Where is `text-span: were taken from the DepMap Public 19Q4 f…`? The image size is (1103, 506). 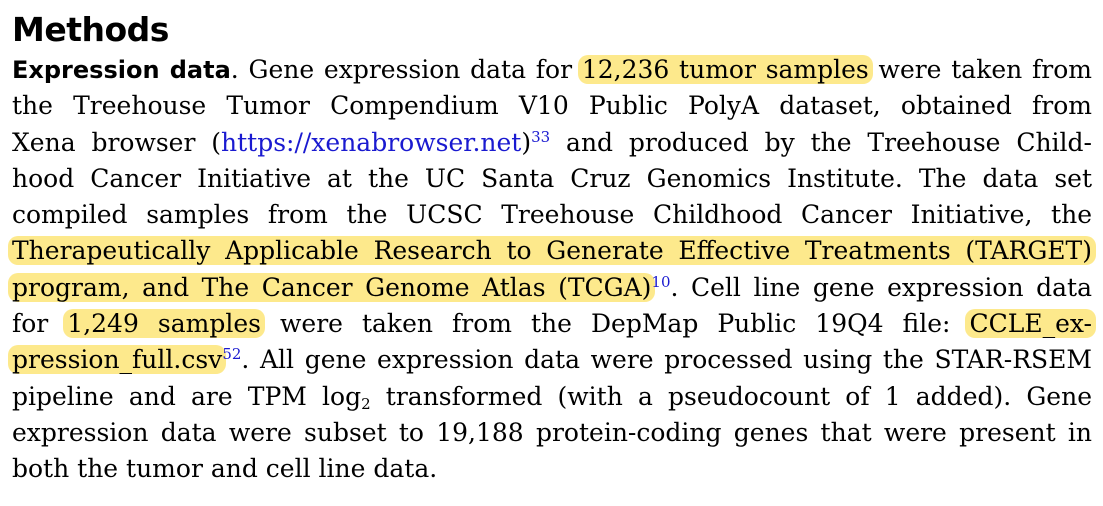
text-span: were taken from the DepMap Public 19Q4 f… is located at coordinates (615, 324).